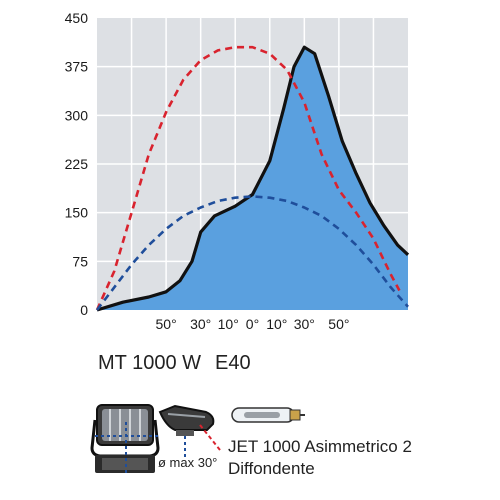 This screenshot has height=500, width=500. Describe the element at coordinates (320, 458) in the screenshot. I see `lamp-description: JET 1000 Asimmetrico 2 Diffondente` at that location.